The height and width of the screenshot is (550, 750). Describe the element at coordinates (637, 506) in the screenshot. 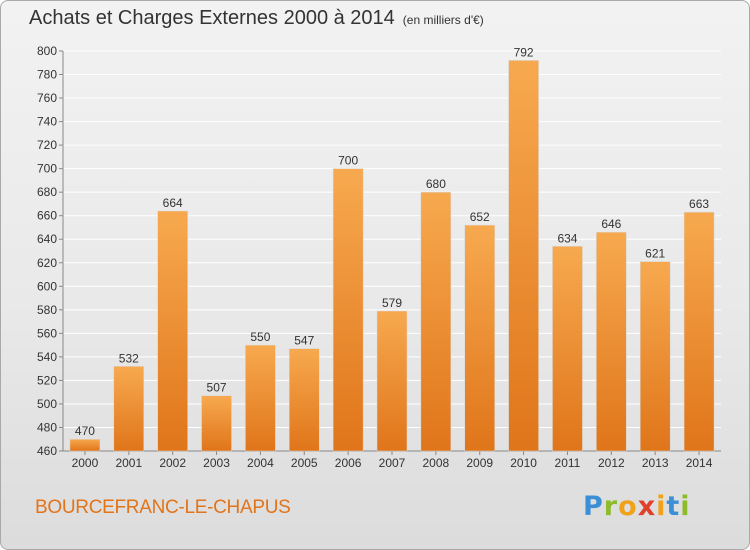

I see `proxiti-logo: Proxiti` at that location.